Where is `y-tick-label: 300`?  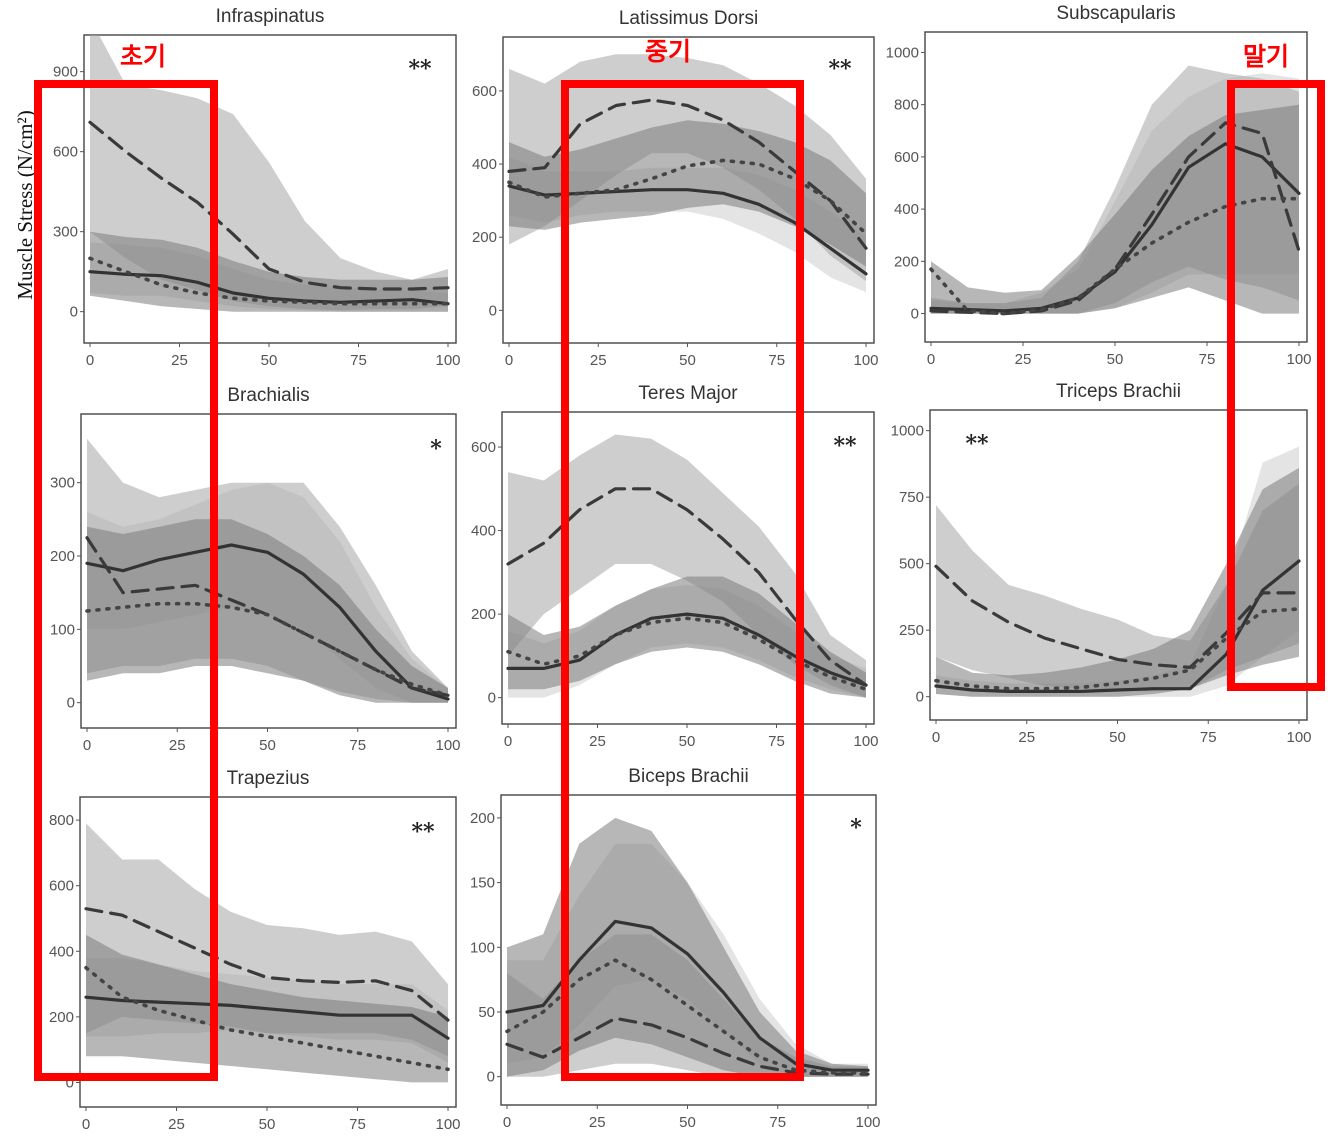 y-tick-label: 300 is located at coordinates (62, 483).